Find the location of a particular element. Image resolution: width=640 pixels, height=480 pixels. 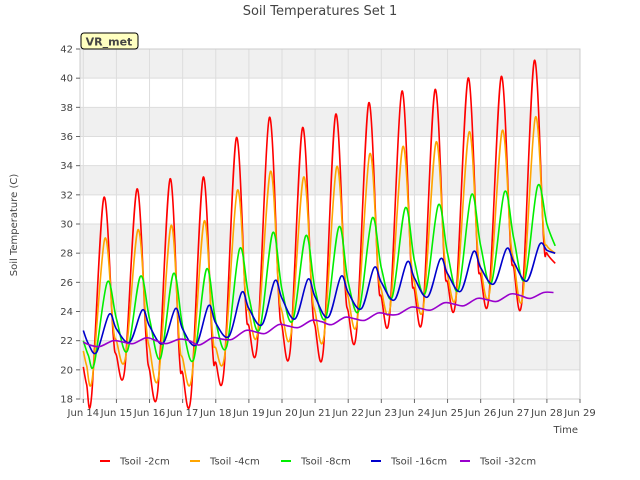

y-tick-label: 34 is located at coordinates (66, 166).